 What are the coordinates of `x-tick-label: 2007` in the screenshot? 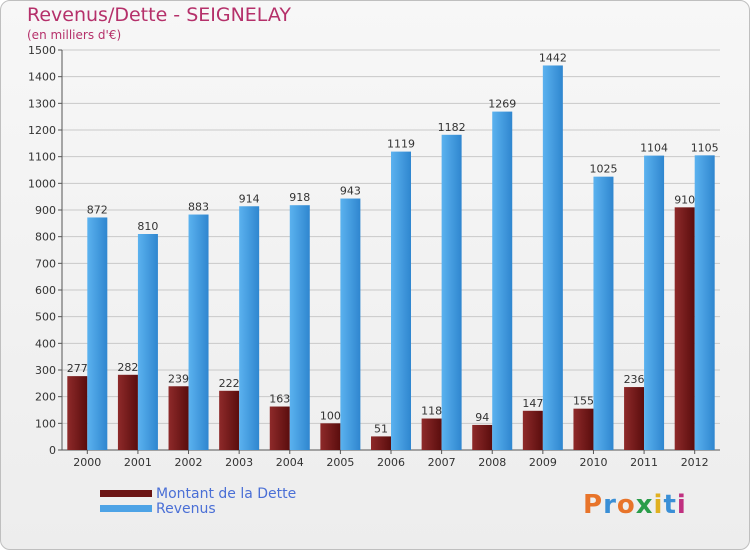 It's located at (442, 462).